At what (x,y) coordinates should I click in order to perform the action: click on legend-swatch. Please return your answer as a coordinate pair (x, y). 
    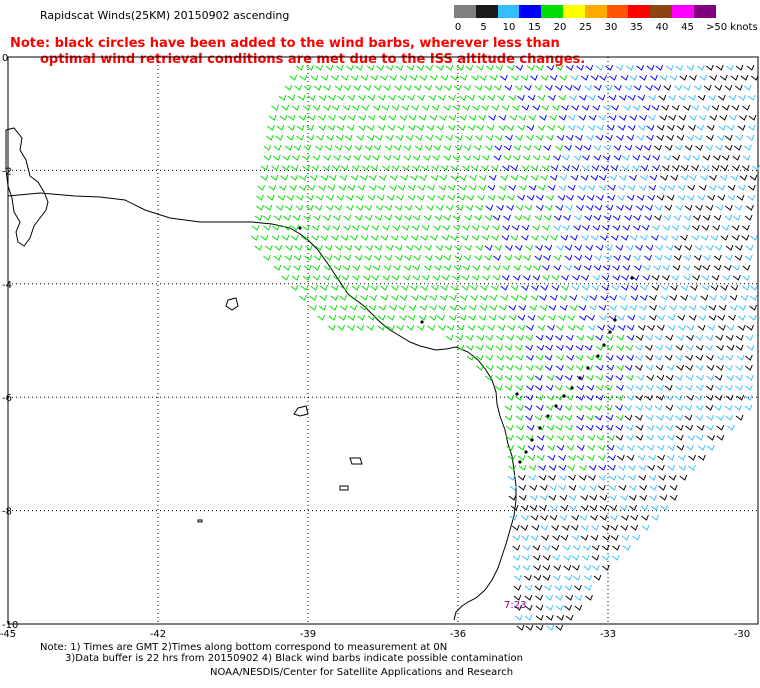
    Looking at the image, I should click on (552, 11).